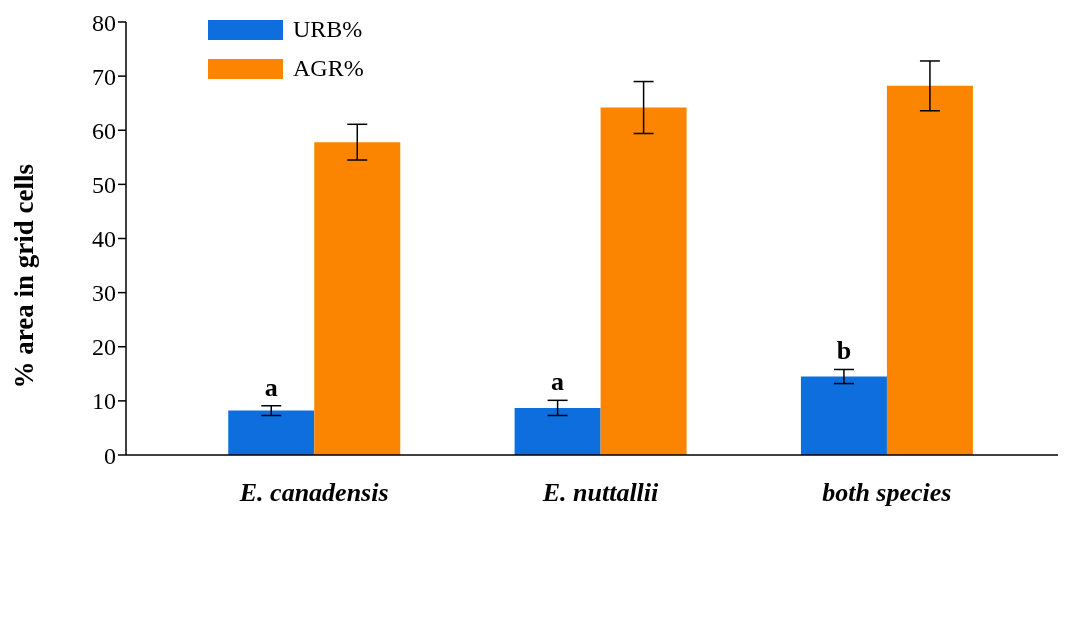  Describe the element at coordinates (104, 239) in the screenshot. I see `y-tick-label: 40` at that location.